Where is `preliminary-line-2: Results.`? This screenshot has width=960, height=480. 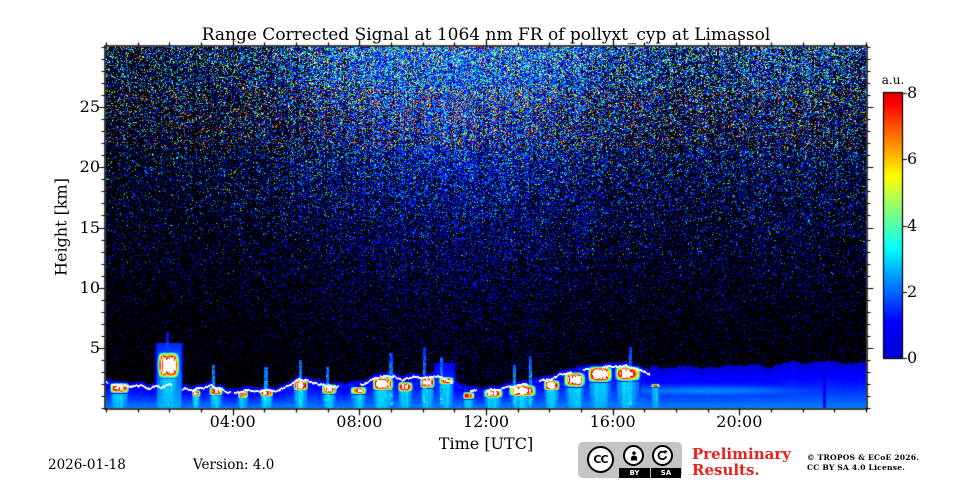 preliminary-line-2: Results. is located at coordinates (726, 470).